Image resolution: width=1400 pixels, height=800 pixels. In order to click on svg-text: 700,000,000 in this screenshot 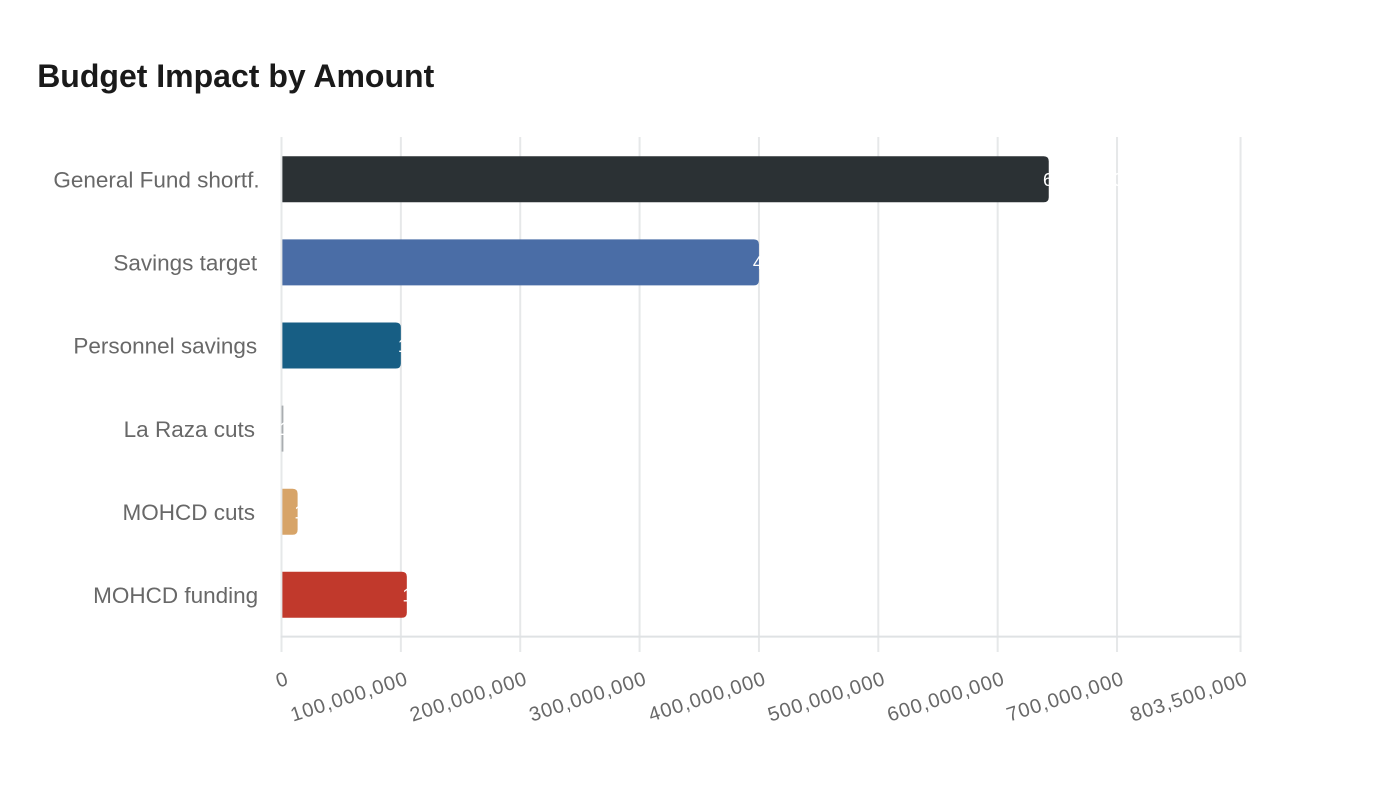, I will do `click(1065, 697)`.